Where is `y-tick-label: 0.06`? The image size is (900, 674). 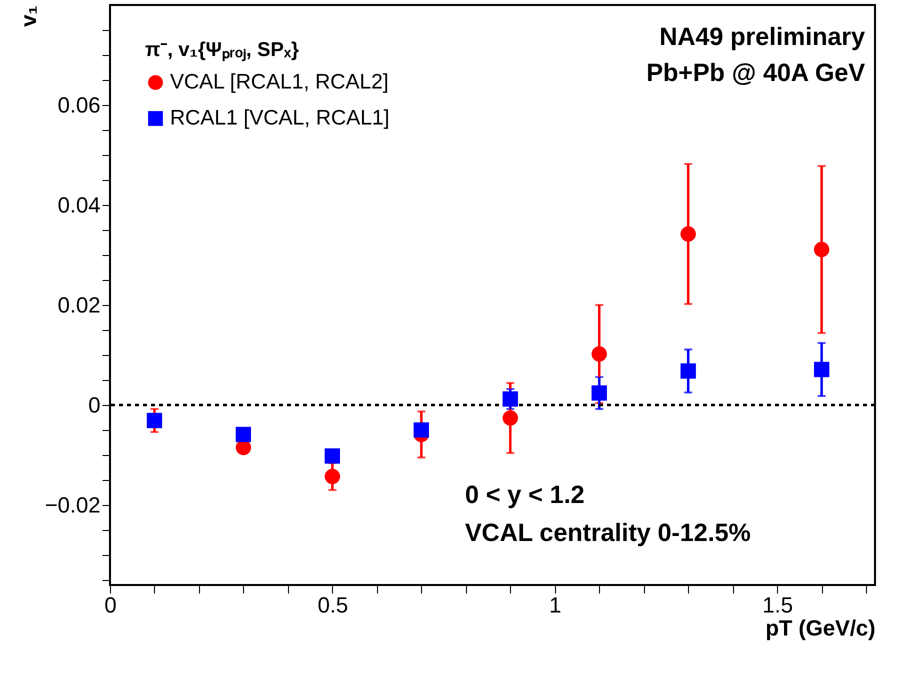
y-tick-label: 0.06 is located at coordinates (79, 105).